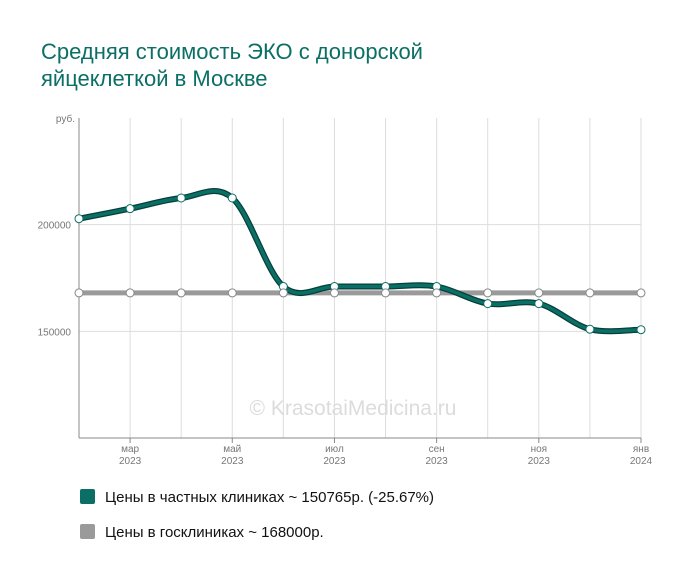  Describe the element at coordinates (87, 531) in the screenshot. I see `legend-swatch-public` at that location.